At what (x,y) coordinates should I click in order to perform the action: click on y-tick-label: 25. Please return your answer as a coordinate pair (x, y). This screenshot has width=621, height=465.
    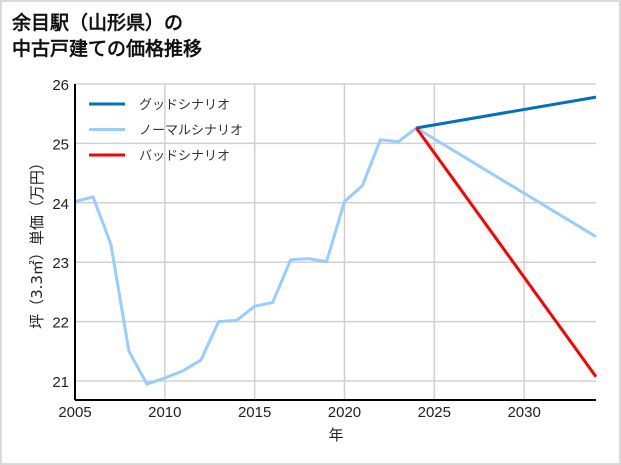
    Looking at the image, I should click on (60, 144).